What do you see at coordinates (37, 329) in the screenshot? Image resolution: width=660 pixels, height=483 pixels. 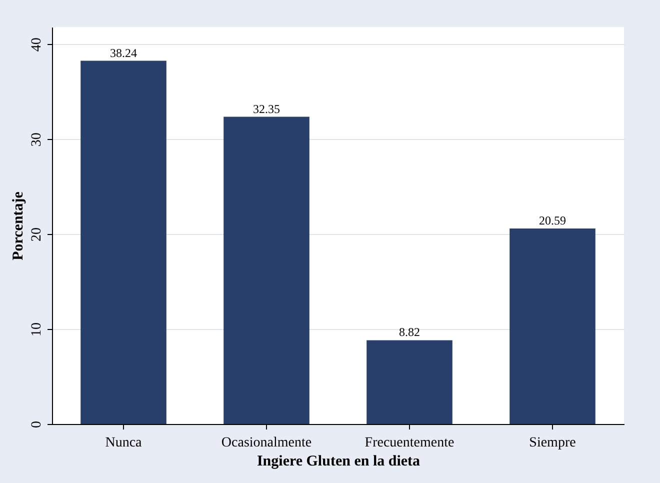 I see `y-tick-label: 10` at bounding box center [37, 329].